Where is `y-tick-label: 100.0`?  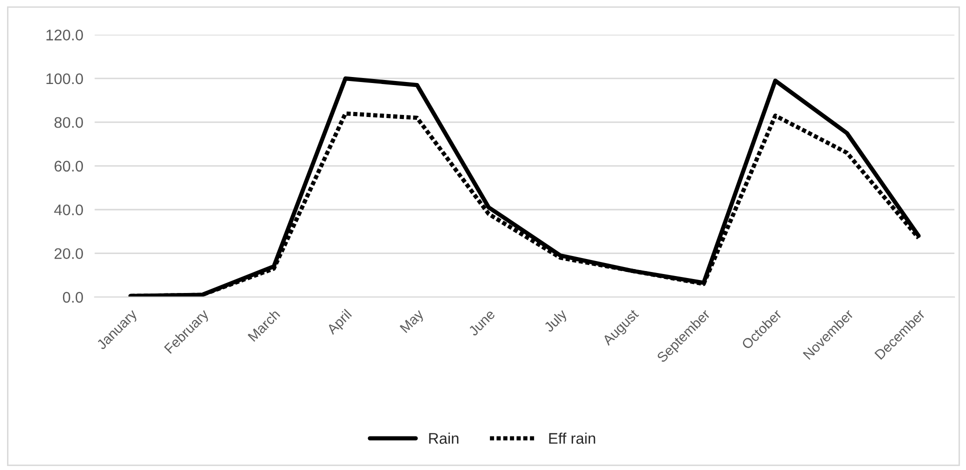 y-tick-label: 100.0 is located at coordinates (64, 78).